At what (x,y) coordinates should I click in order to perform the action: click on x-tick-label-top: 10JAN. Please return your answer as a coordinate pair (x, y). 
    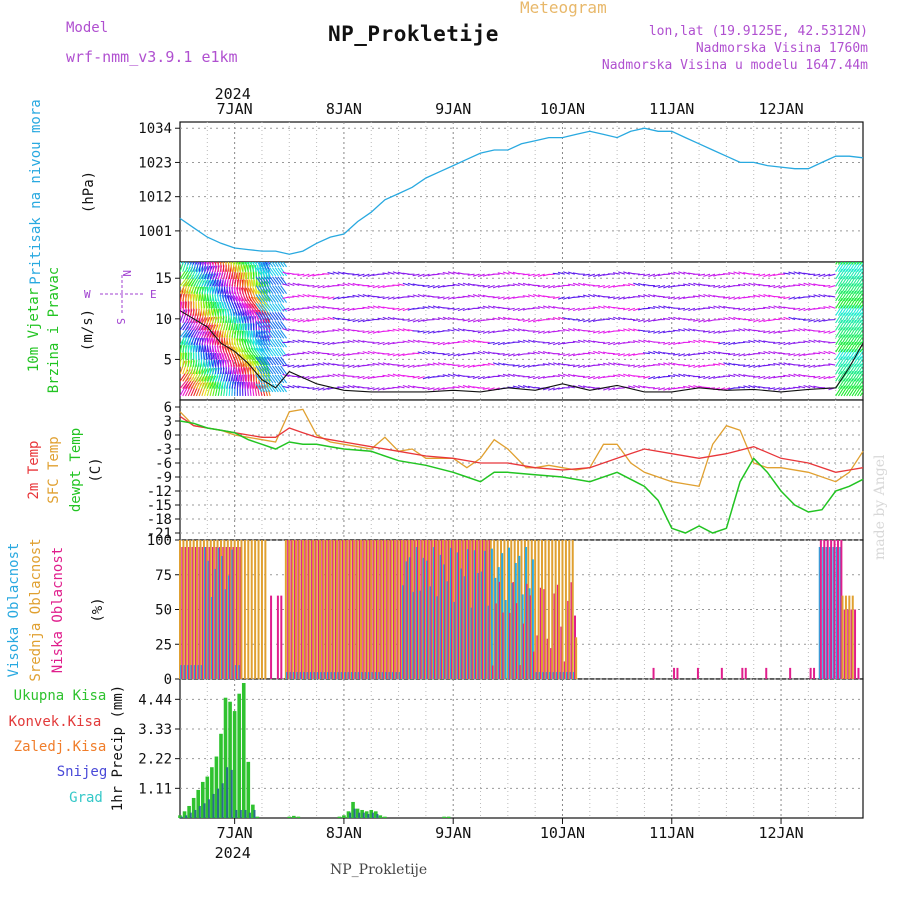
    Looking at the image, I should click on (562, 109).